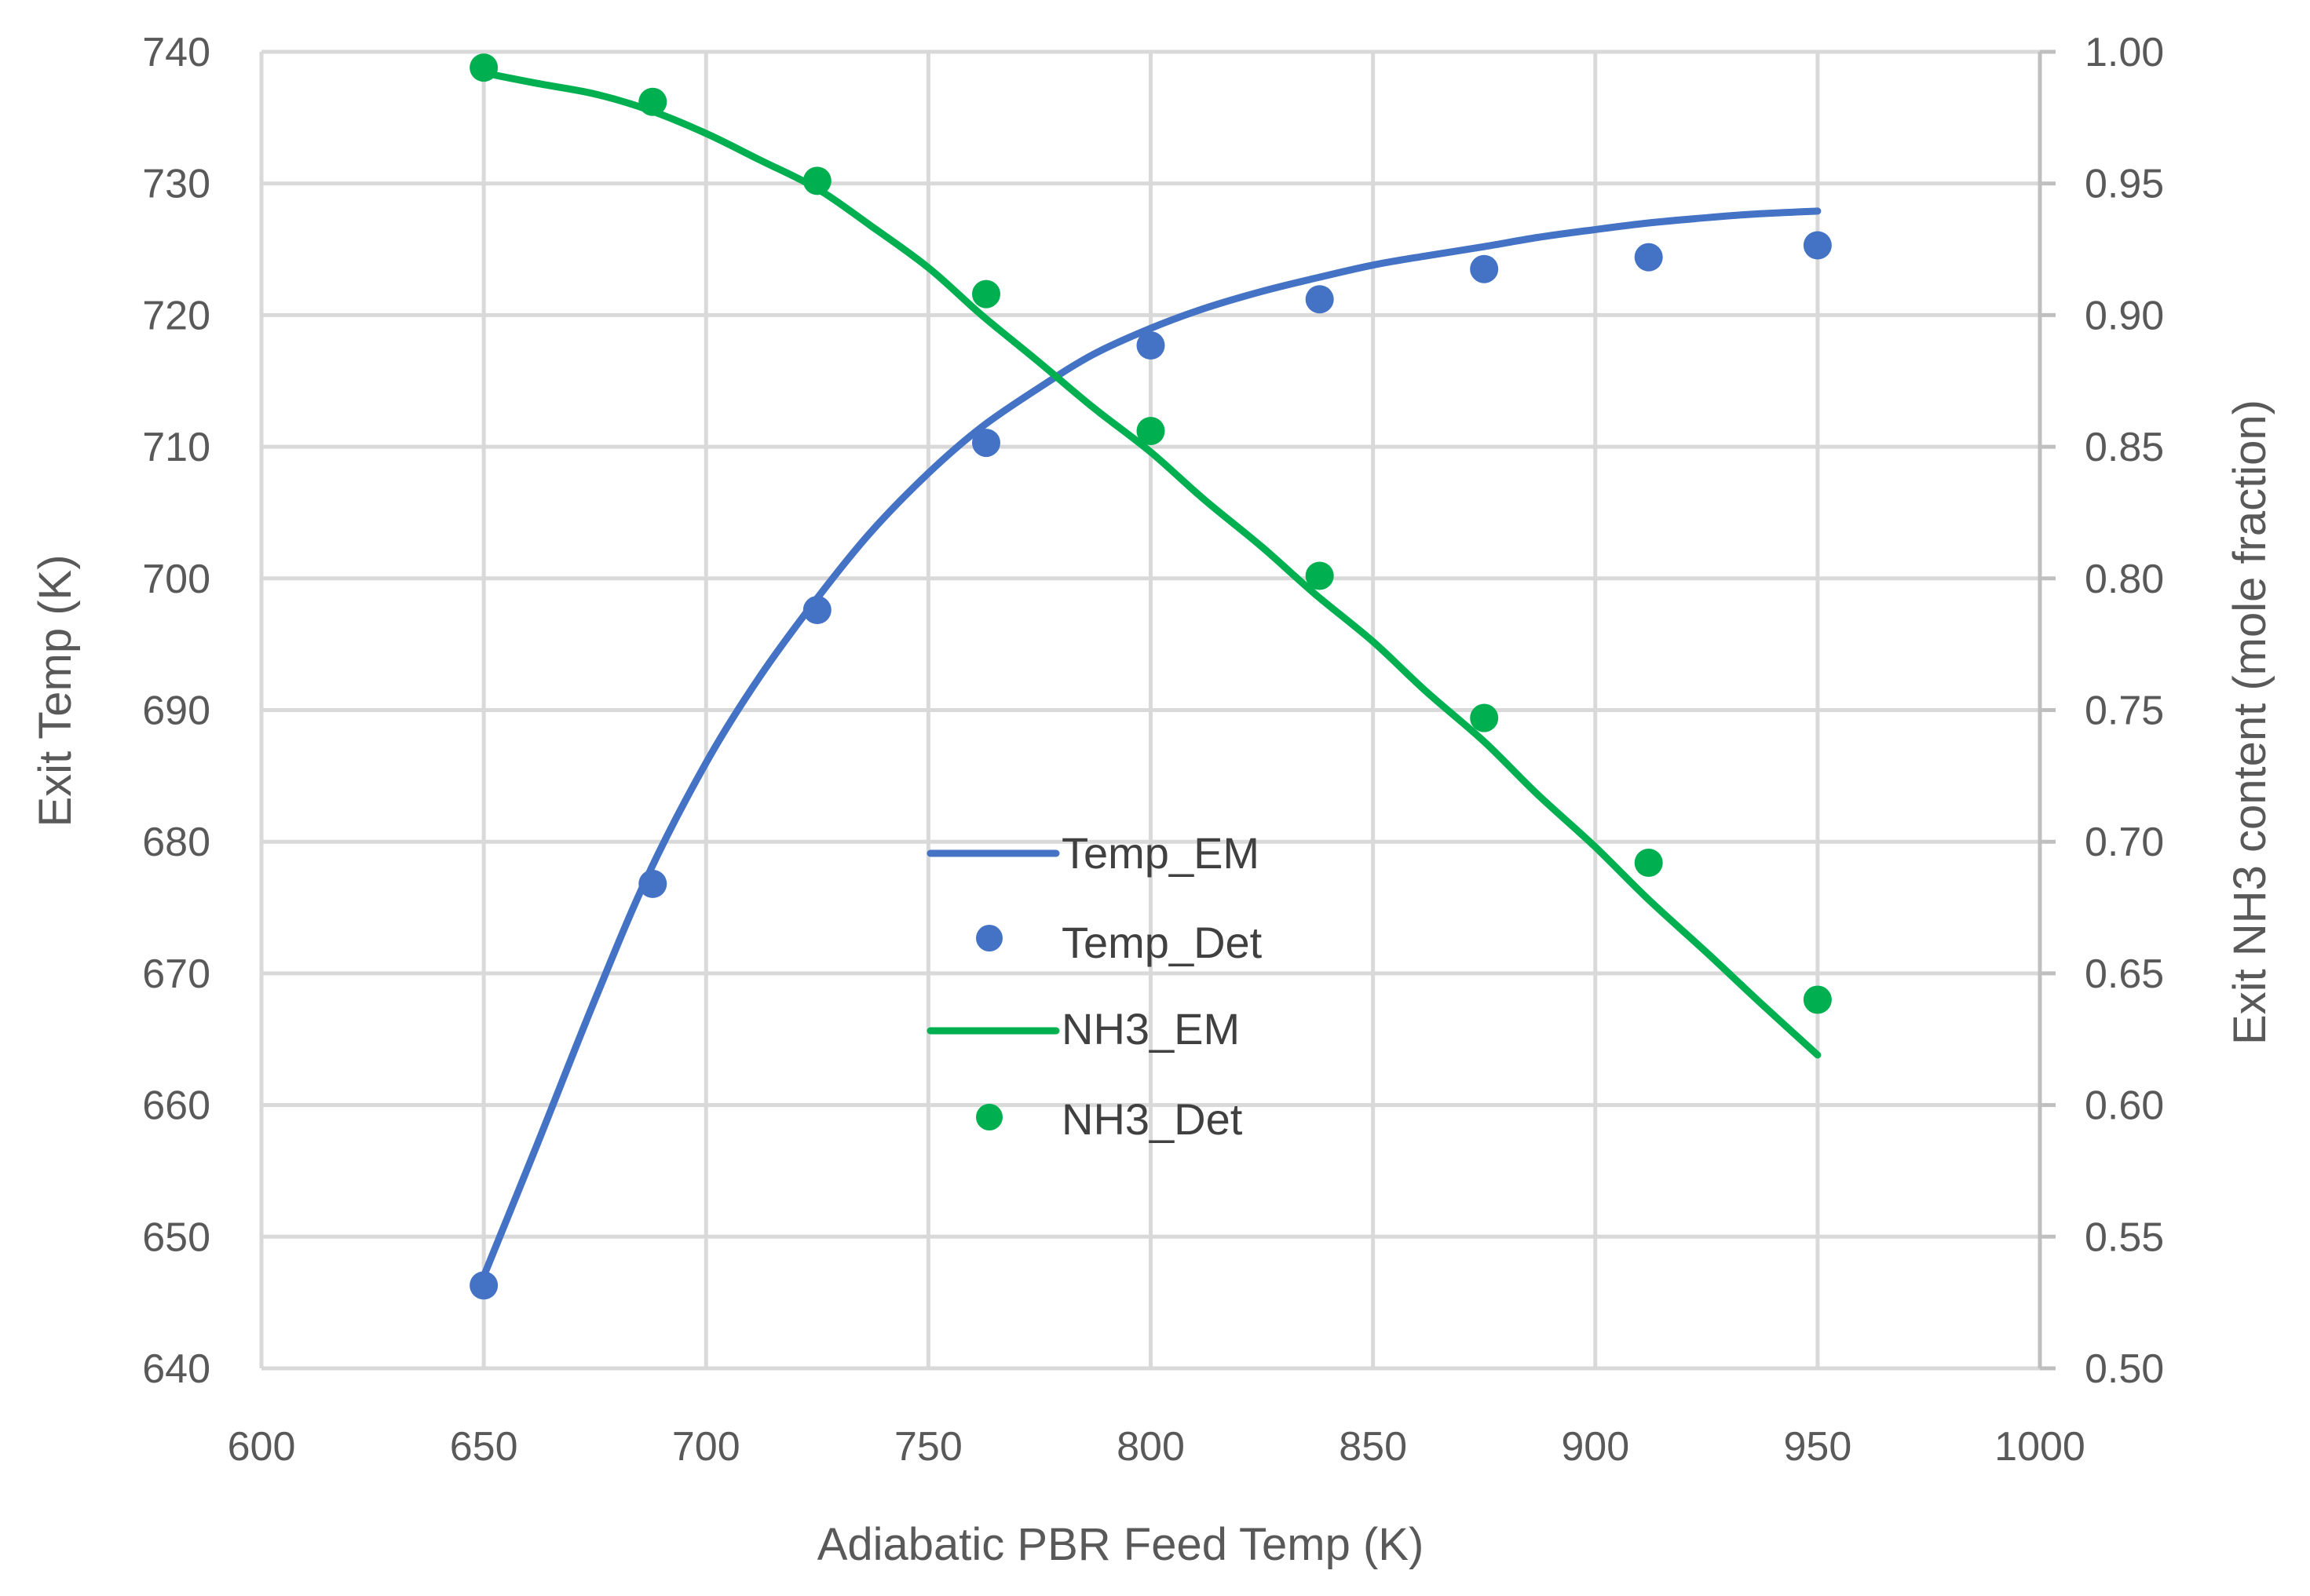  What do you see at coordinates (176, 1106) in the screenshot?
I see `y-left-tick-label: 660` at bounding box center [176, 1106].